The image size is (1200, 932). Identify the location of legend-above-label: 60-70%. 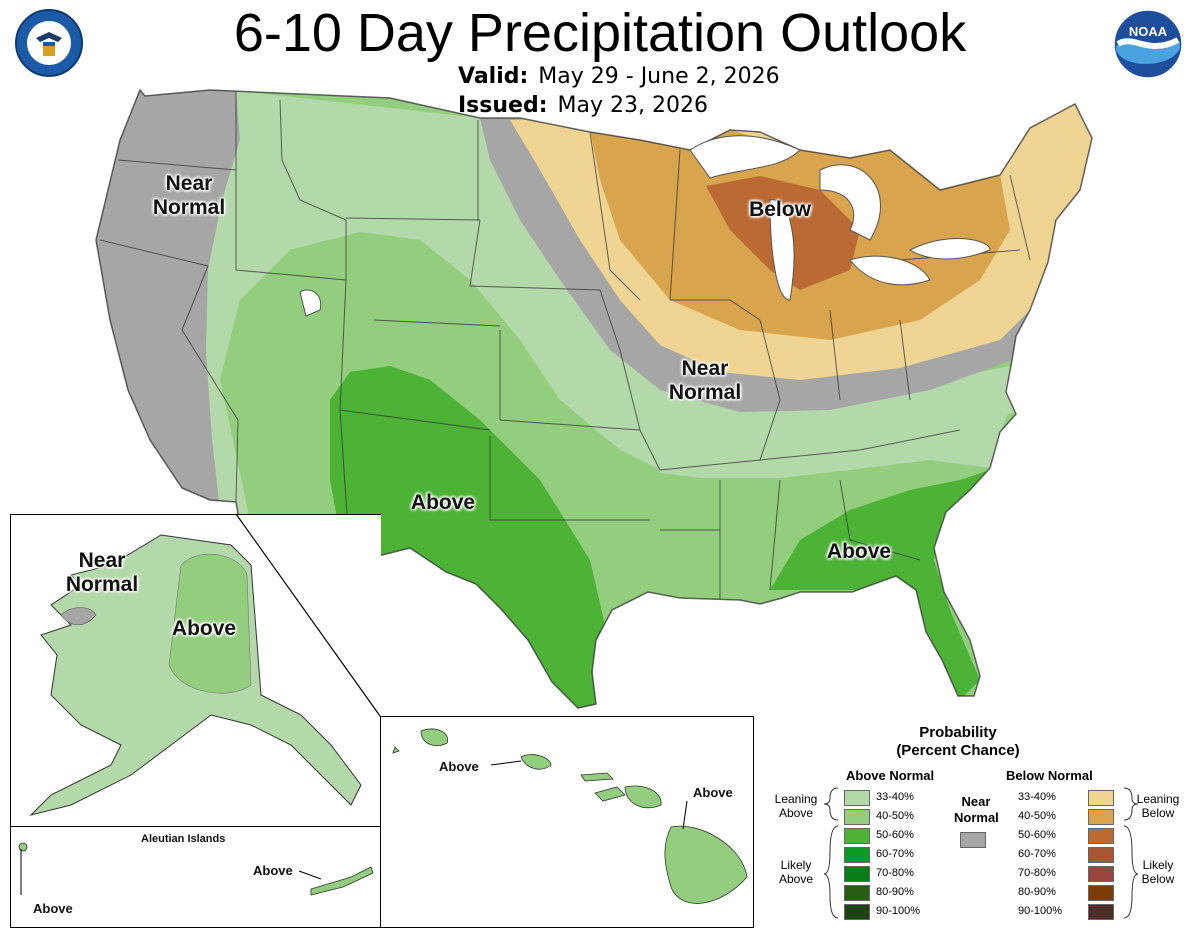
(895, 854).